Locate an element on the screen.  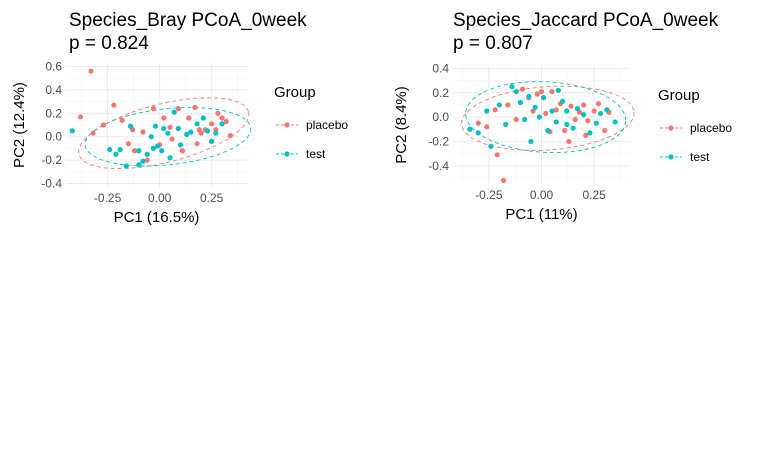
chart-title: Species_Jaccard PCoA_0week is located at coordinates (586, 20).